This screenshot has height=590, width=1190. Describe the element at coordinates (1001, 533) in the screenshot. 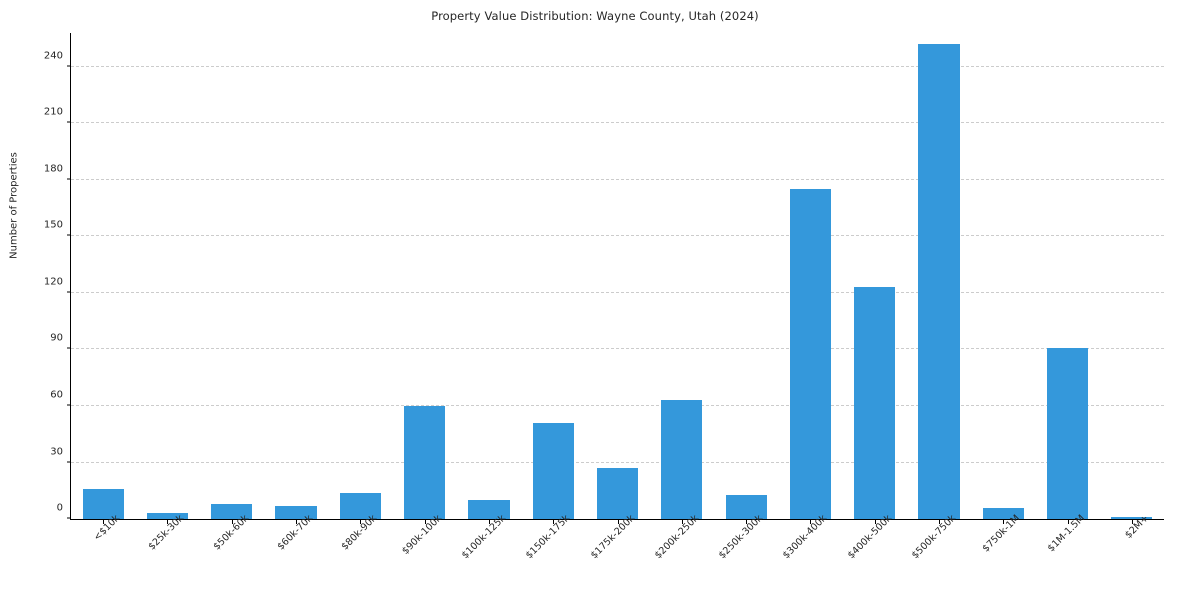

I see `x-tick-label-text: $750k-1M` at that location.